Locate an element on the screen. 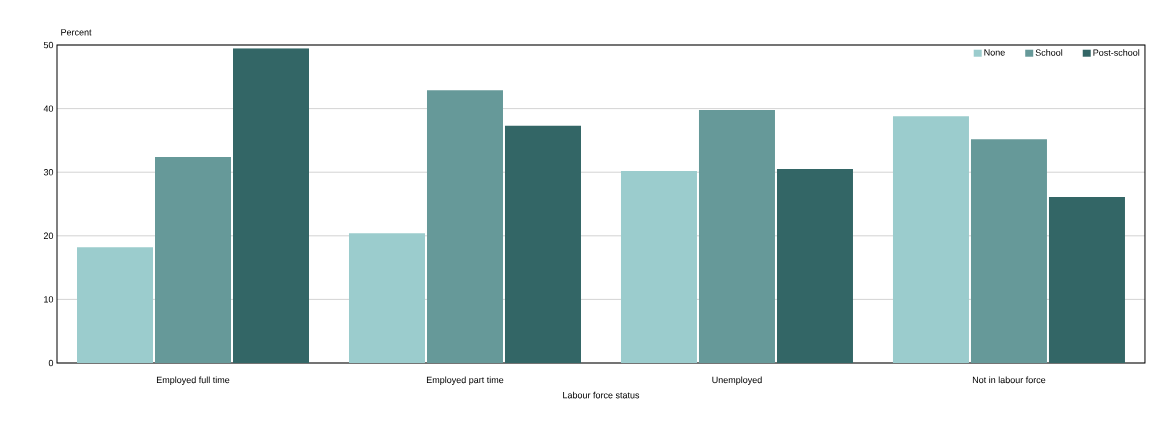 The width and height of the screenshot is (1158, 437). x-tick-label: Not in labour force is located at coordinates (1009, 380).